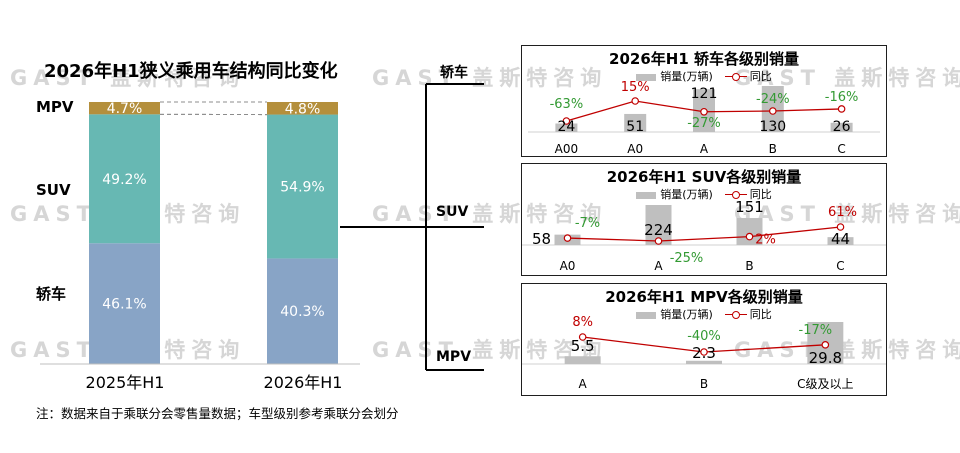  Describe the element at coordinates (749, 207) in the screenshot. I see `value-label: 151` at that location.